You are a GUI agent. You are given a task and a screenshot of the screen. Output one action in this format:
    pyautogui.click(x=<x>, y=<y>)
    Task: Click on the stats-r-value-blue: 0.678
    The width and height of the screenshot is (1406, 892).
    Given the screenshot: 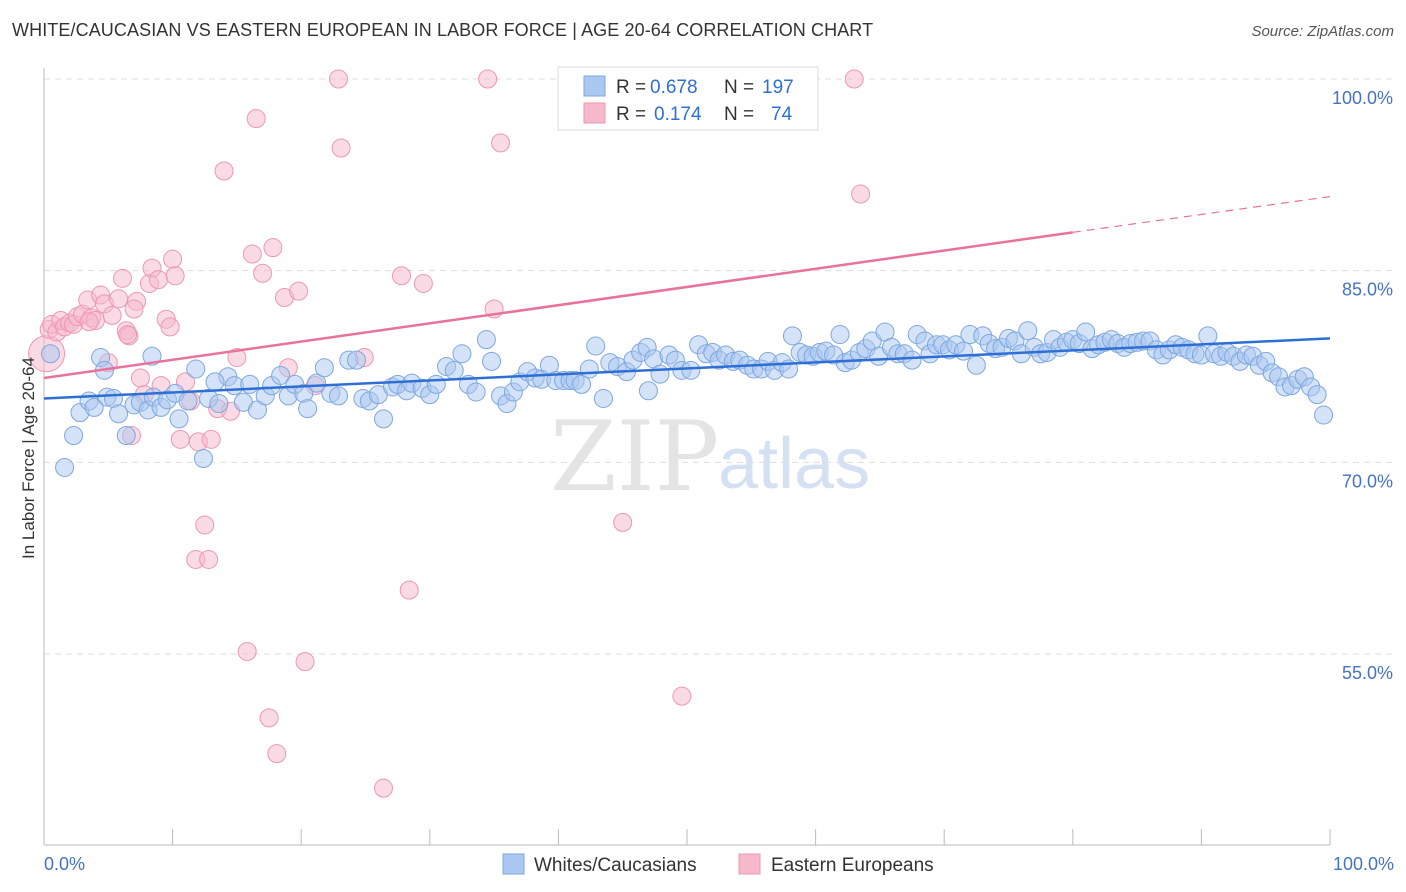 What is the action you would take?
    pyautogui.click(x=674, y=87)
    